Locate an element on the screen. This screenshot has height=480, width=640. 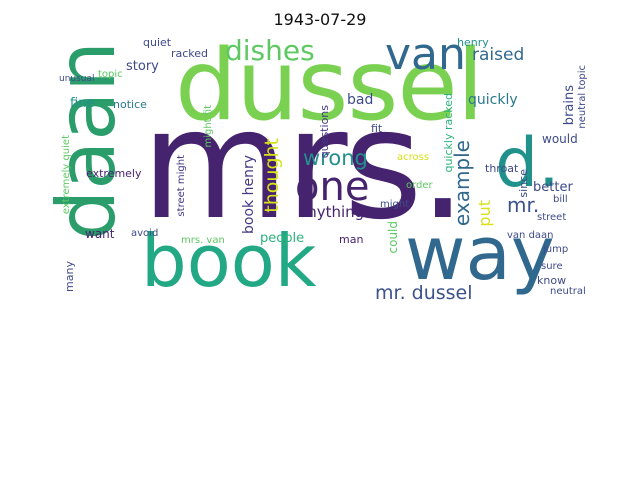
word-anything: anything is located at coordinates (331, 212).